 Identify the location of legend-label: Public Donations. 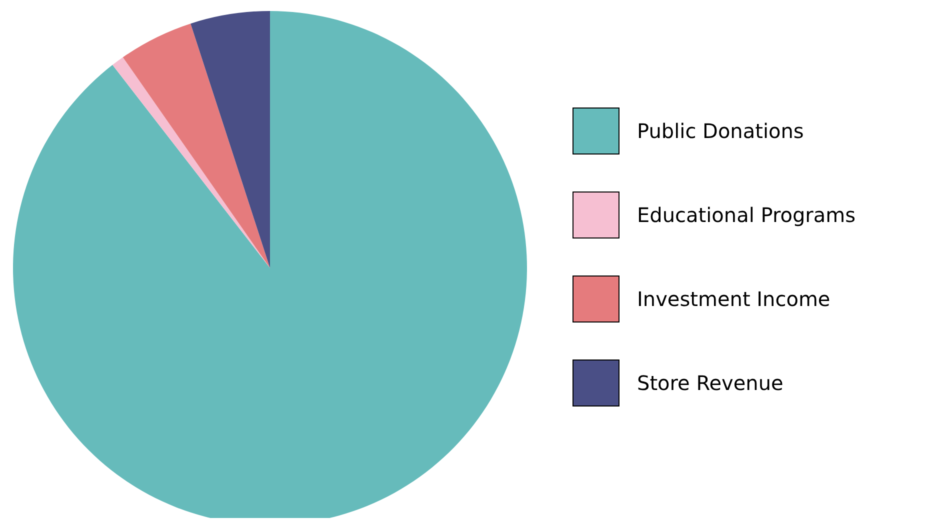
(720, 131).